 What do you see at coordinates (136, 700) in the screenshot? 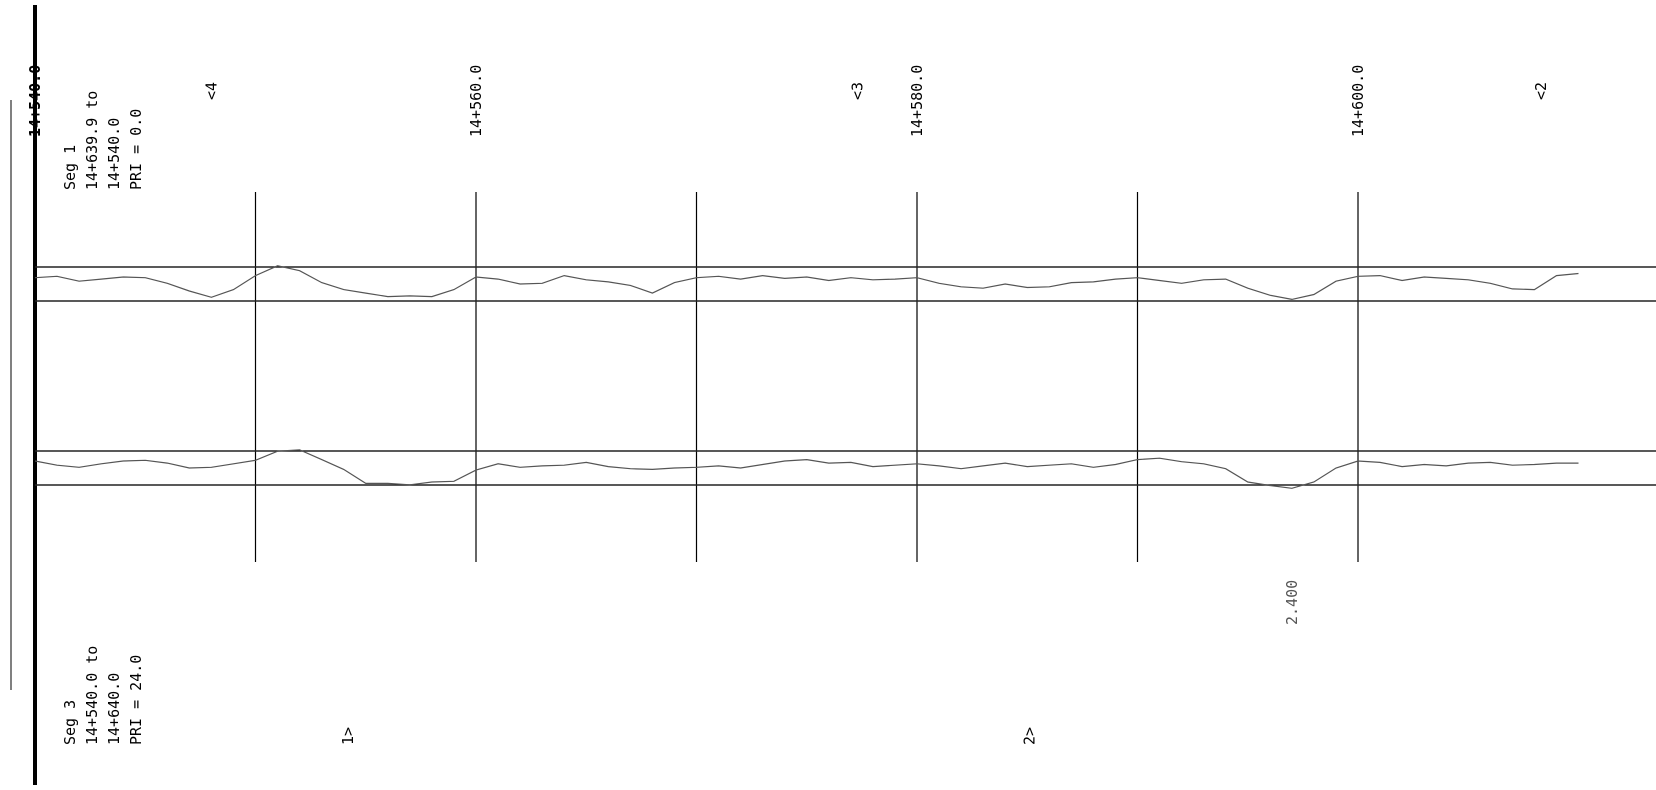
I see `segment-bottom-line-4: PRI = 24.0` at bounding box center [136, 700].